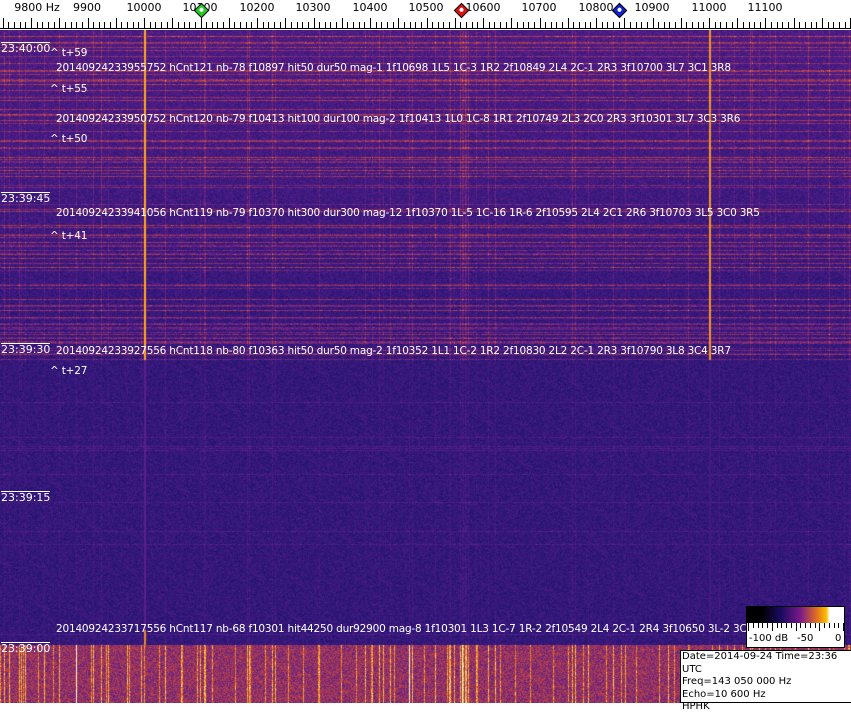  Describe the element at coordinates (370, 7) in the screenshot. I see `axis-label: 10400` at that location.